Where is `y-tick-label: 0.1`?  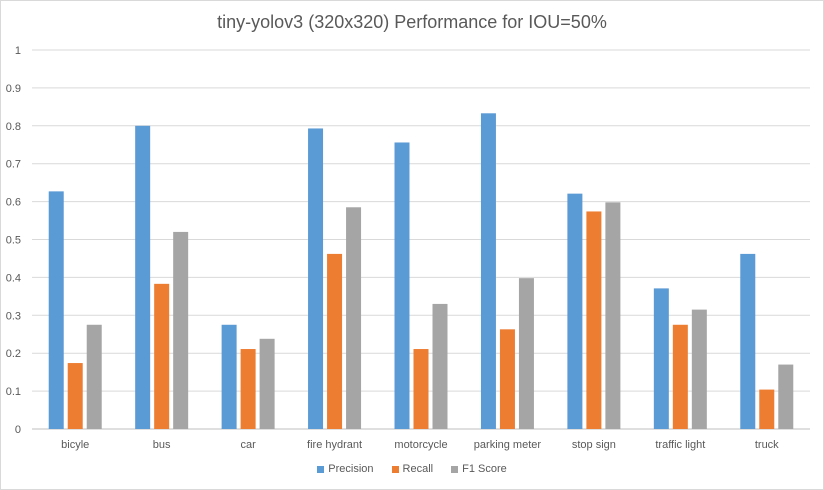 y-tick-label: 0.1 is located at coordinates (13, 392).